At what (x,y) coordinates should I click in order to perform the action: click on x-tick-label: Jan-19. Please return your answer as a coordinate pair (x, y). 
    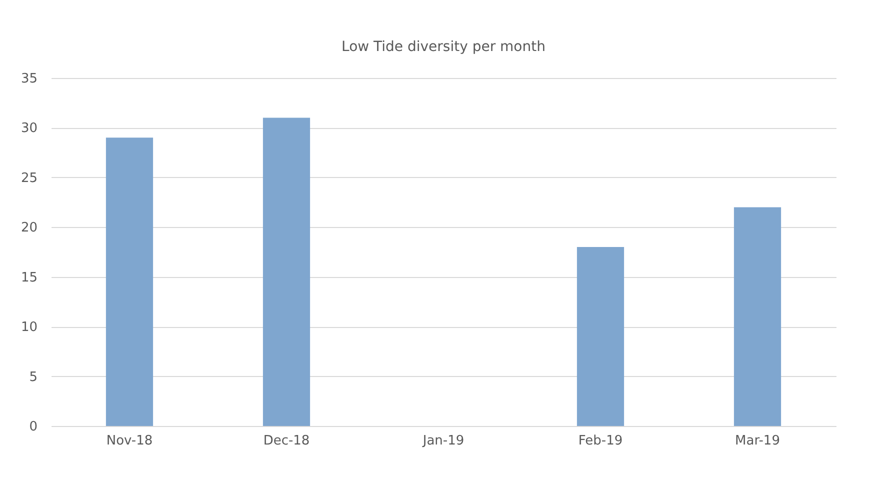
    Looking at the image, I should click on (443, 441).